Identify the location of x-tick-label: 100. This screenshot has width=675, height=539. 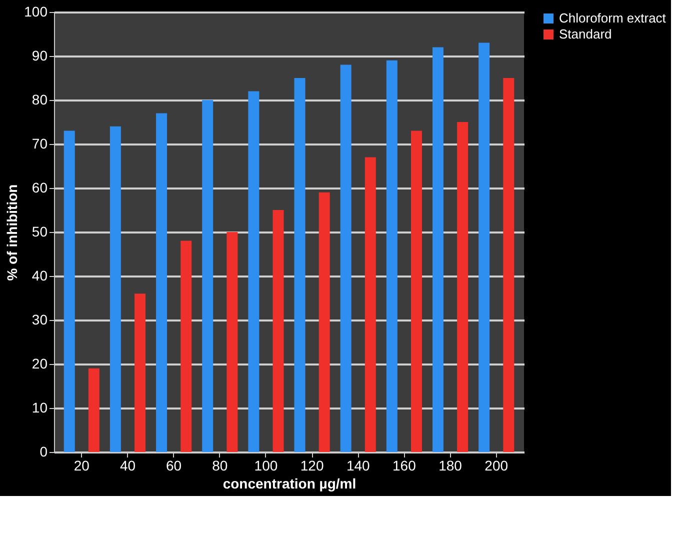
(266, 466).